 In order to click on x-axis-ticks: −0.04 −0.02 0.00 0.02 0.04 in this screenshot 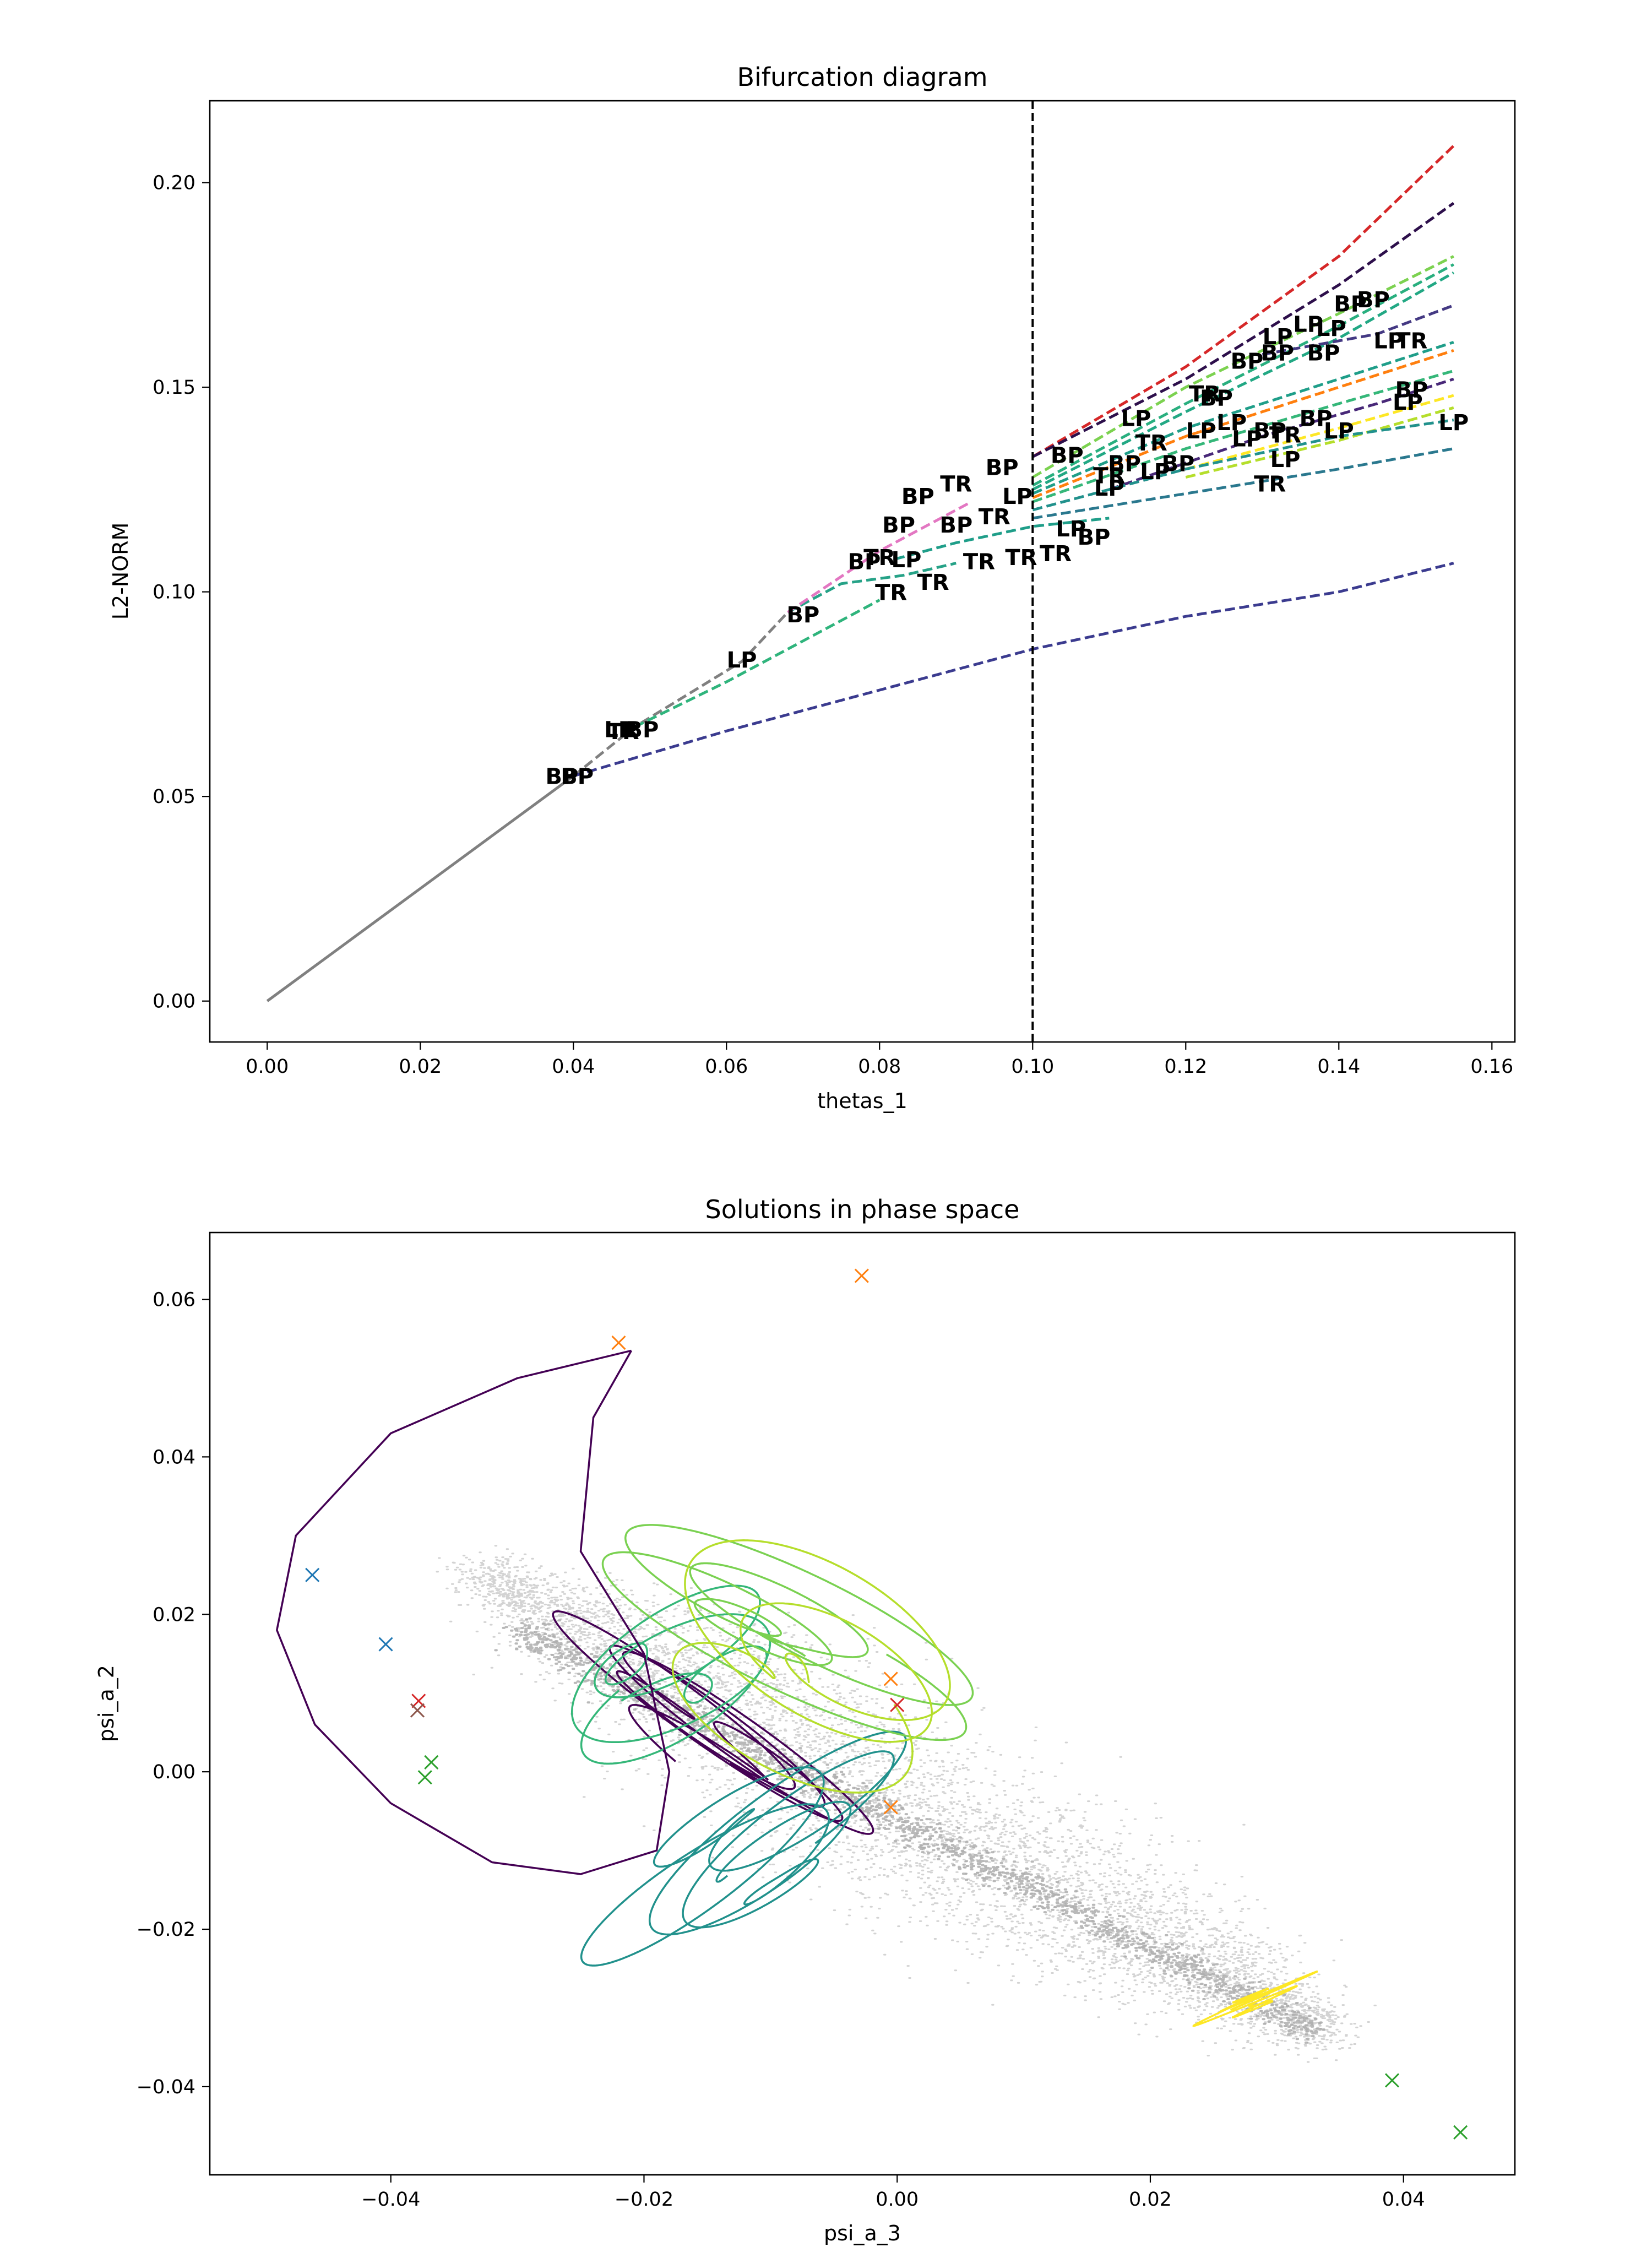, I will do `click(893, 2193)`.